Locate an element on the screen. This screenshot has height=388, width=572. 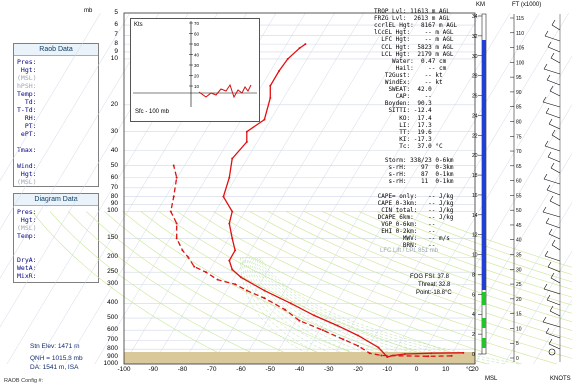
calm-wind-circle is located at coordinates (552, 352).